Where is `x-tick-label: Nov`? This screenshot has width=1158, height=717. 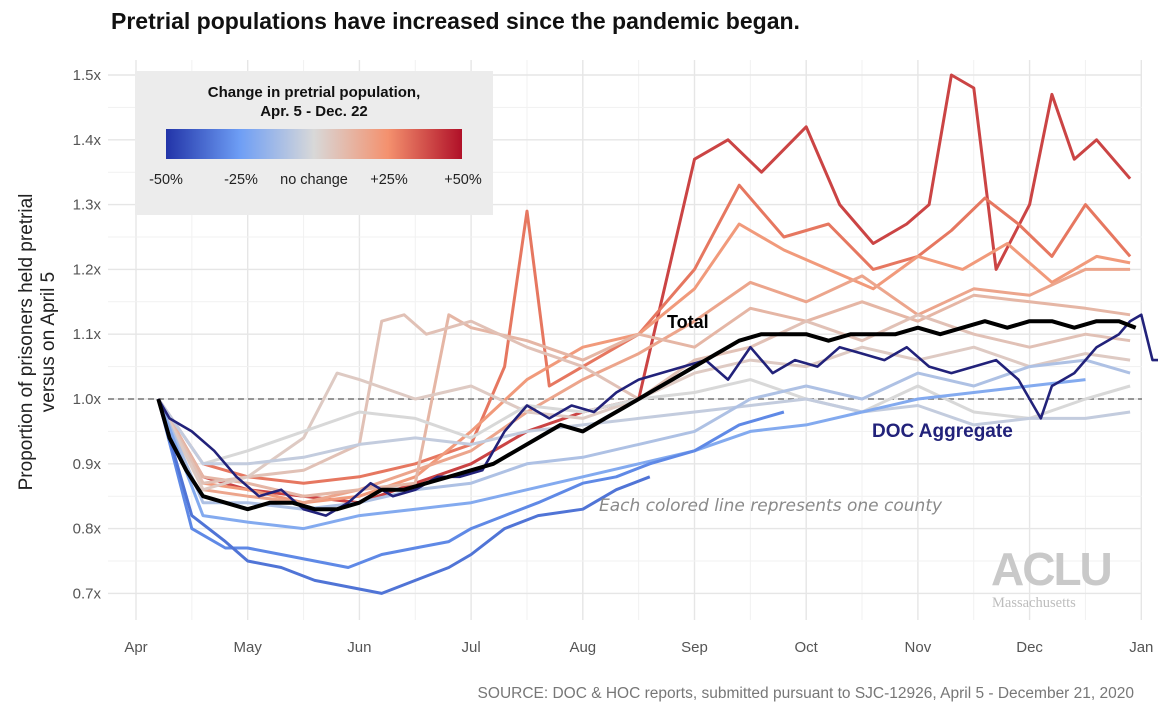
x-tick-label: Nov is located at coordinates (918, 647).